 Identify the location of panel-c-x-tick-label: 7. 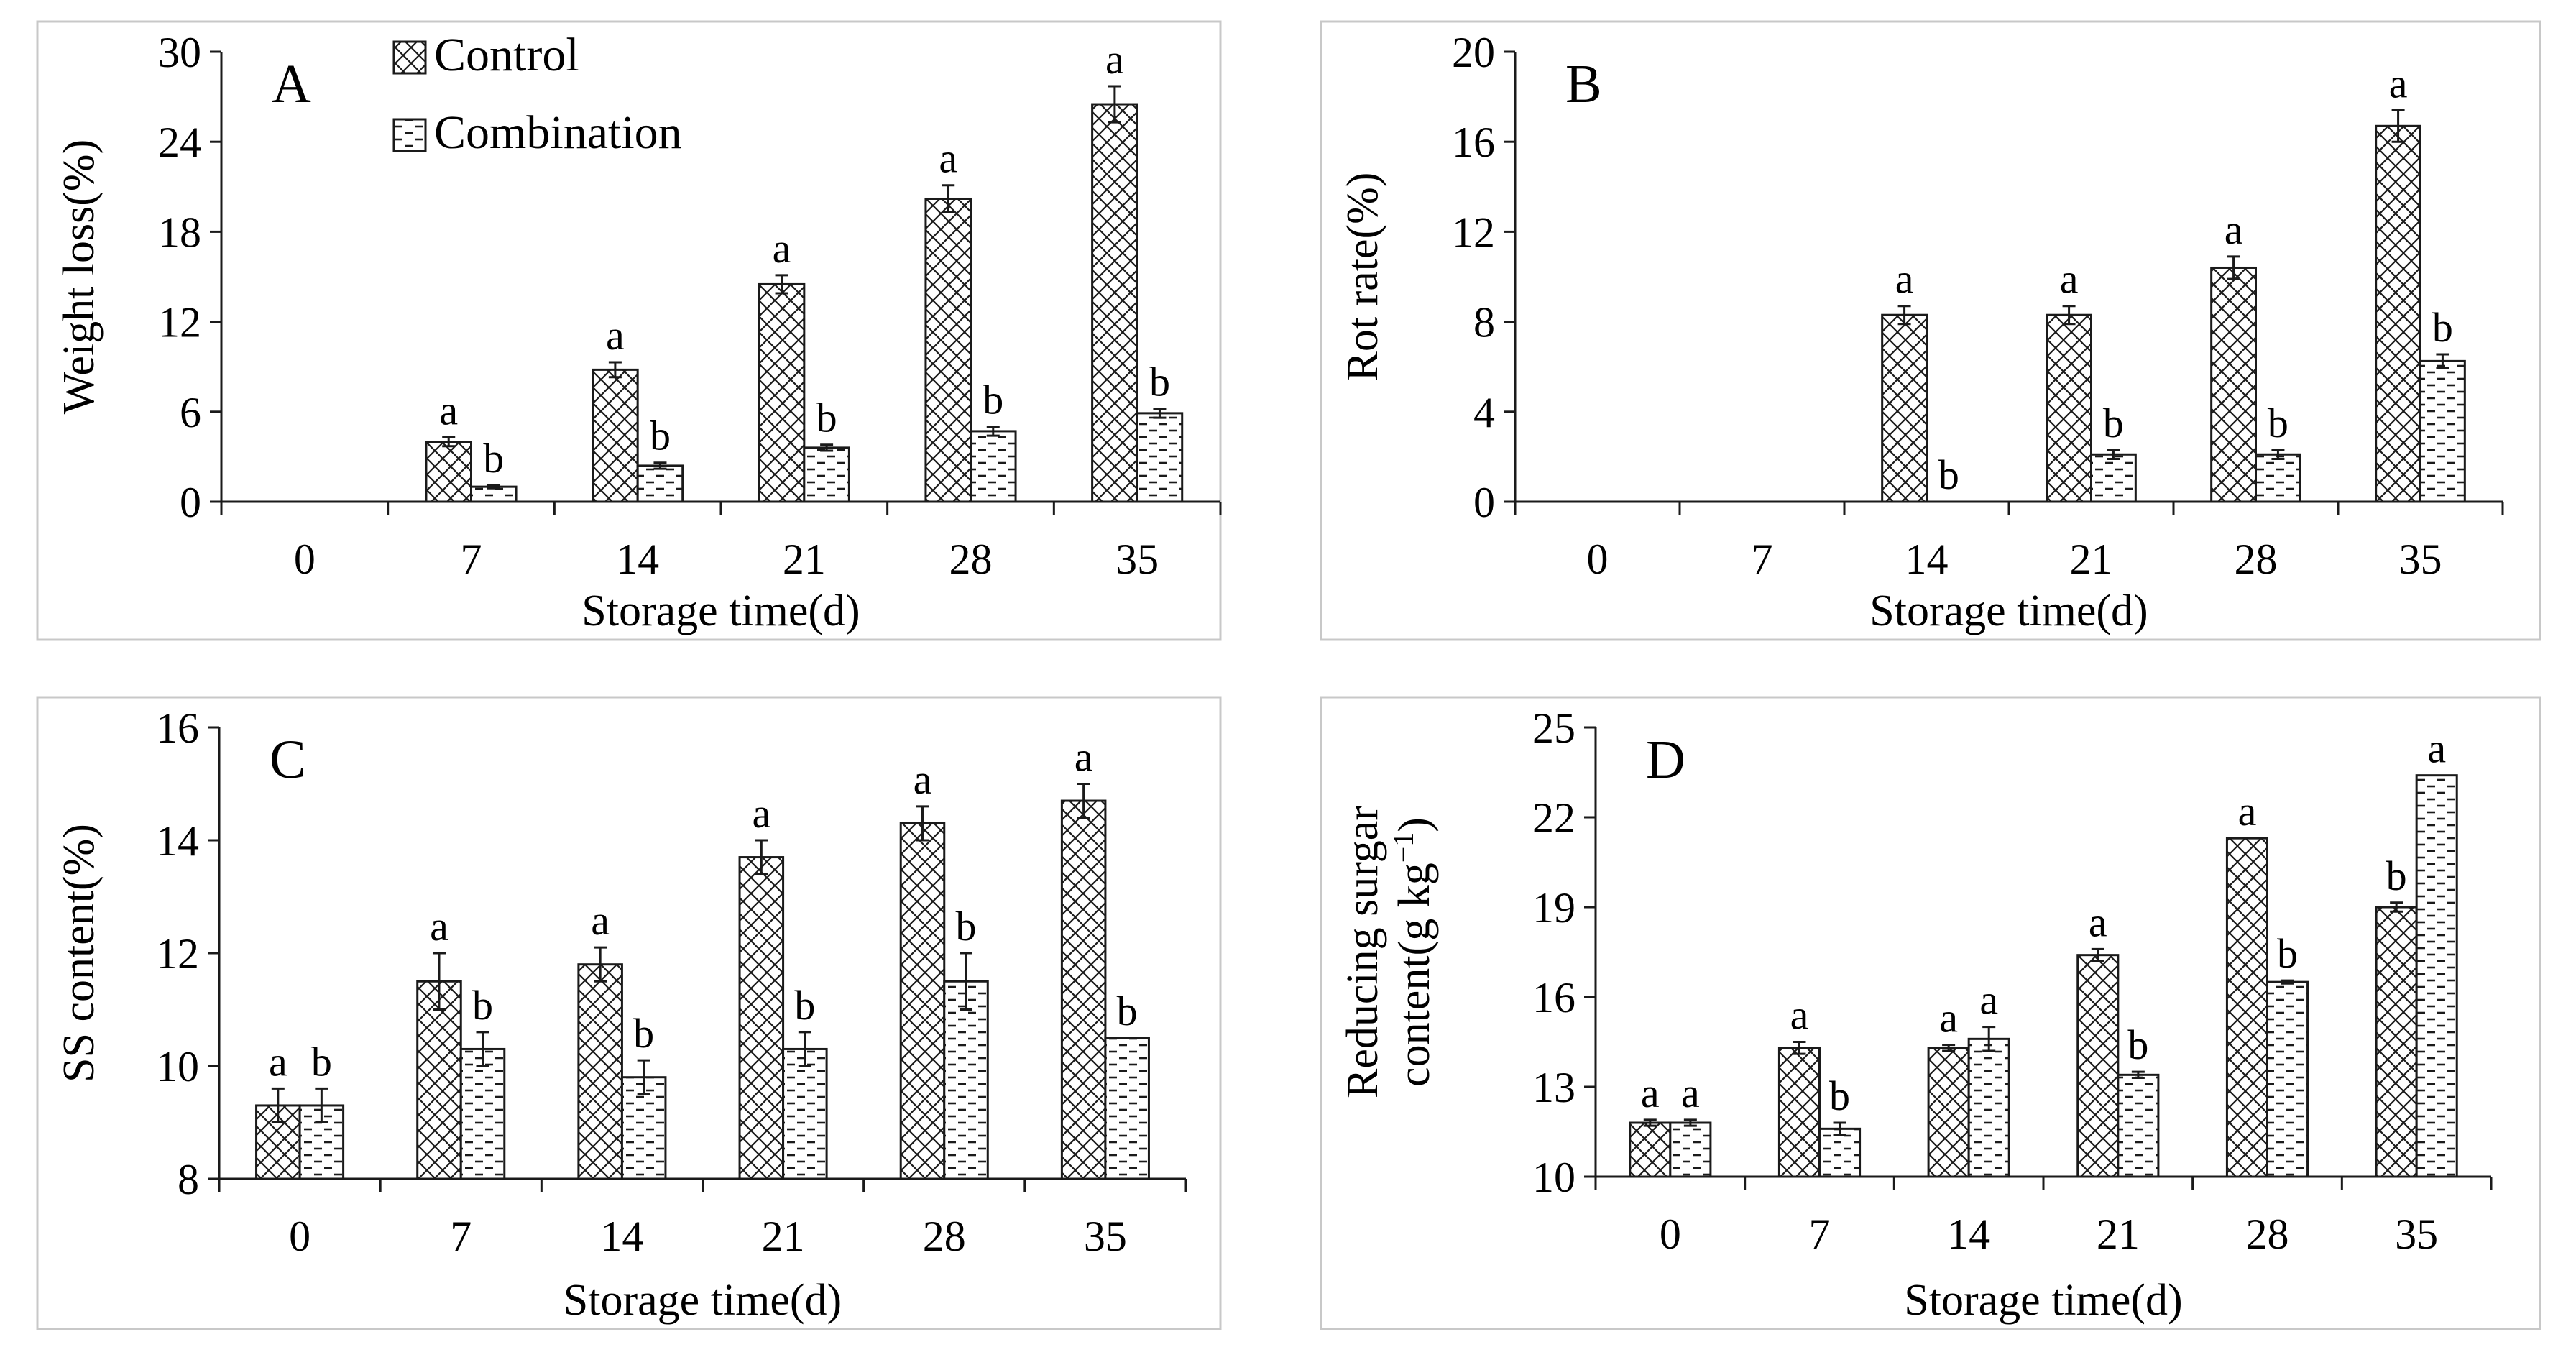
(461, 1236).